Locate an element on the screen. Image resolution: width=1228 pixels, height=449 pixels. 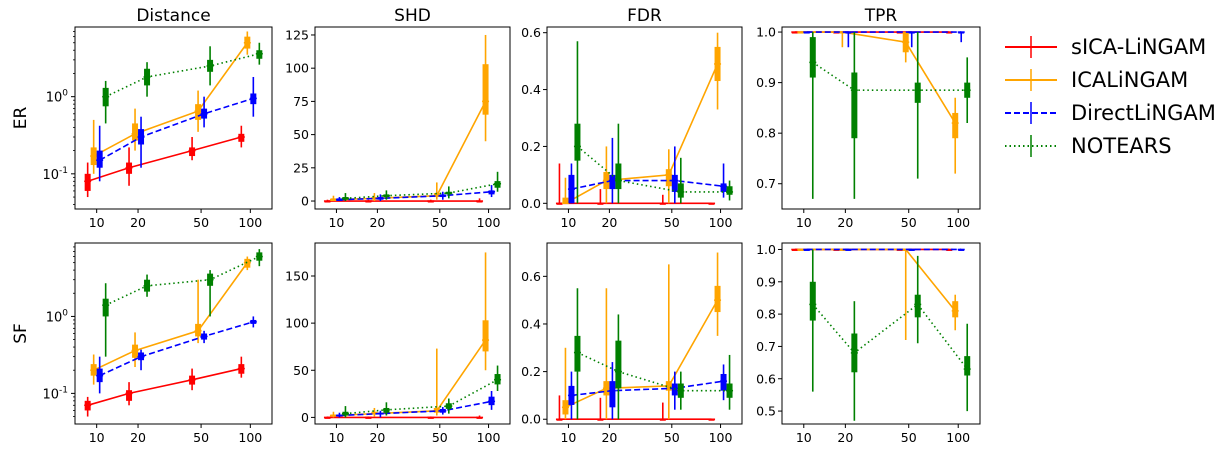
y-tick-label: 150 is located at coordinates (297, 275).